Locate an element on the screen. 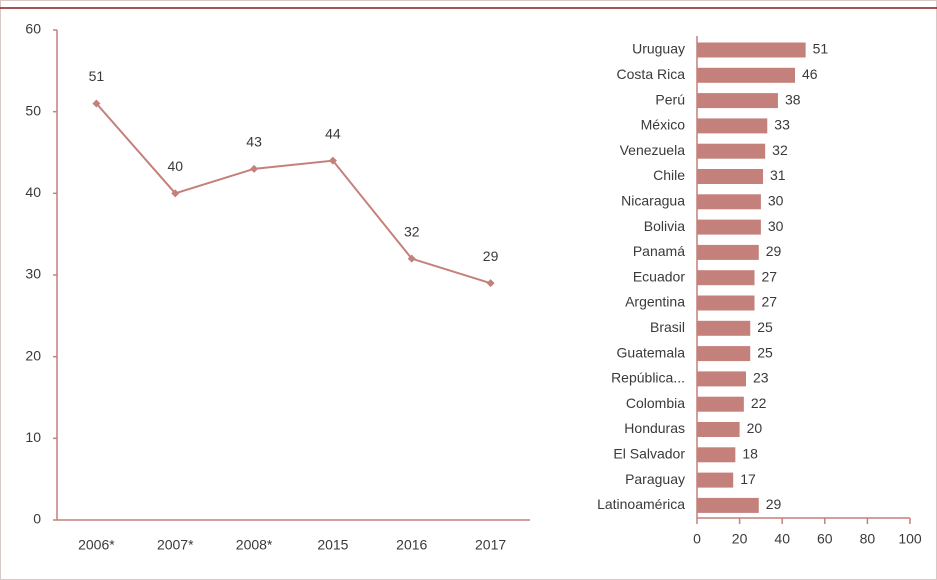 The width and height of the screenshot is (937, 580). line is located at coordinates (293, 193).